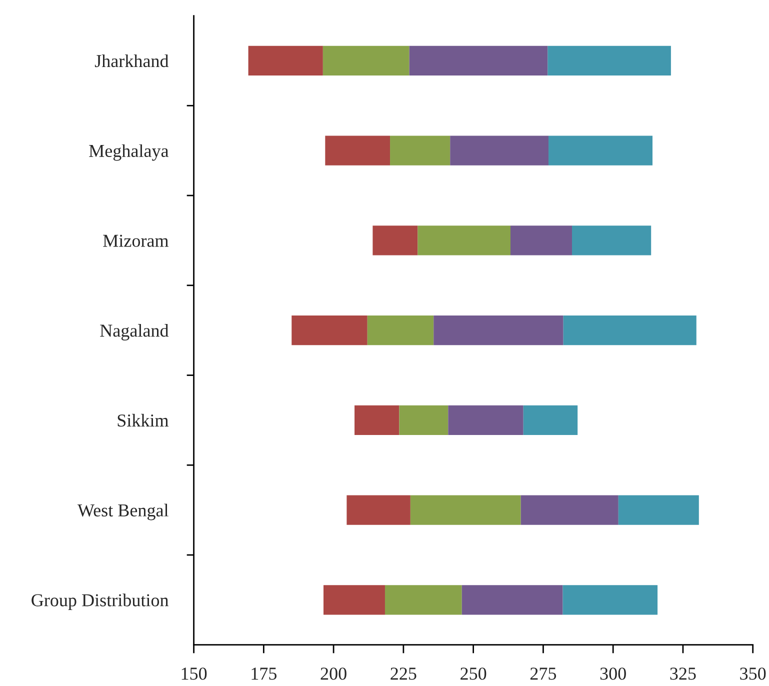 This screenshot has height=686, width=769. Describe the element at coordinates (131, 61) in the screenshot. I see `y-tick-label: Jharkhand` at that location.